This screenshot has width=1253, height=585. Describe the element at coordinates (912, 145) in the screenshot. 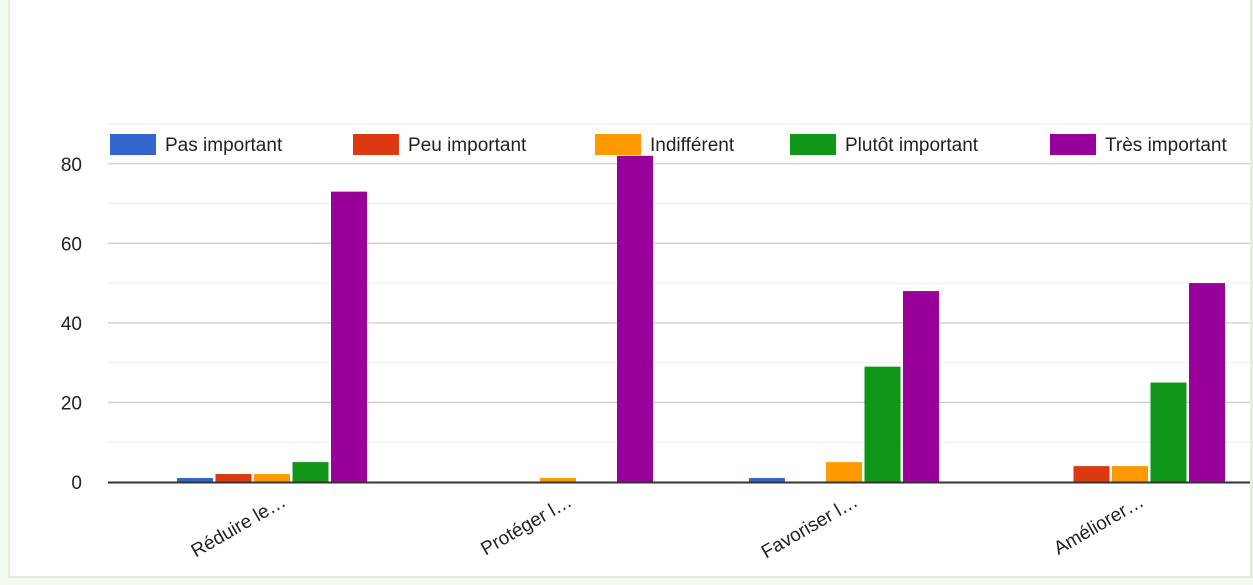

I see `legend-label: Plutôt important` at that location.